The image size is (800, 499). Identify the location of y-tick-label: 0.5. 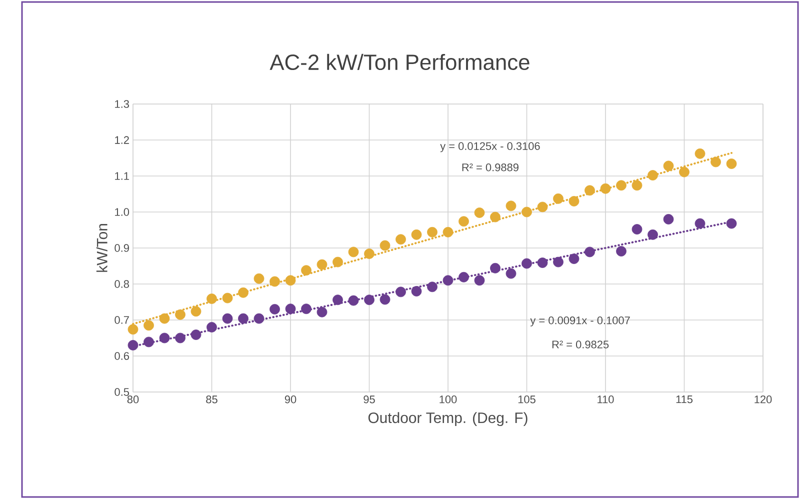
(122, 392).